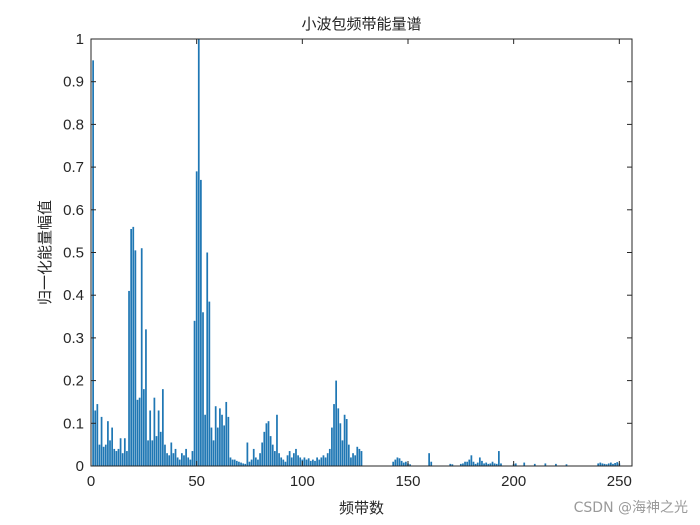  Describe the element at coordinates (73, 82) in the screenshot. I see `y-tick-label: 0.9` at that location.